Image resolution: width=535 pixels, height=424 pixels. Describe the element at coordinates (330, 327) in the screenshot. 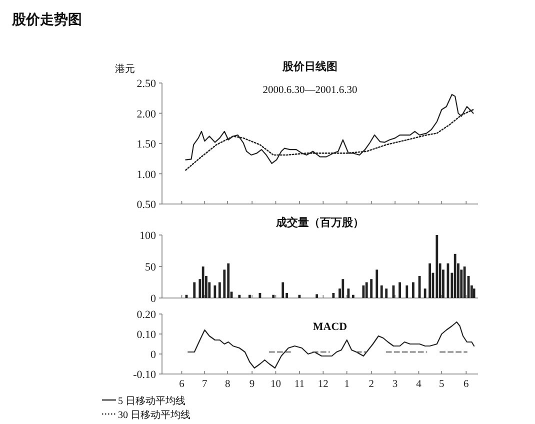

I see `text: MACD` at that location.